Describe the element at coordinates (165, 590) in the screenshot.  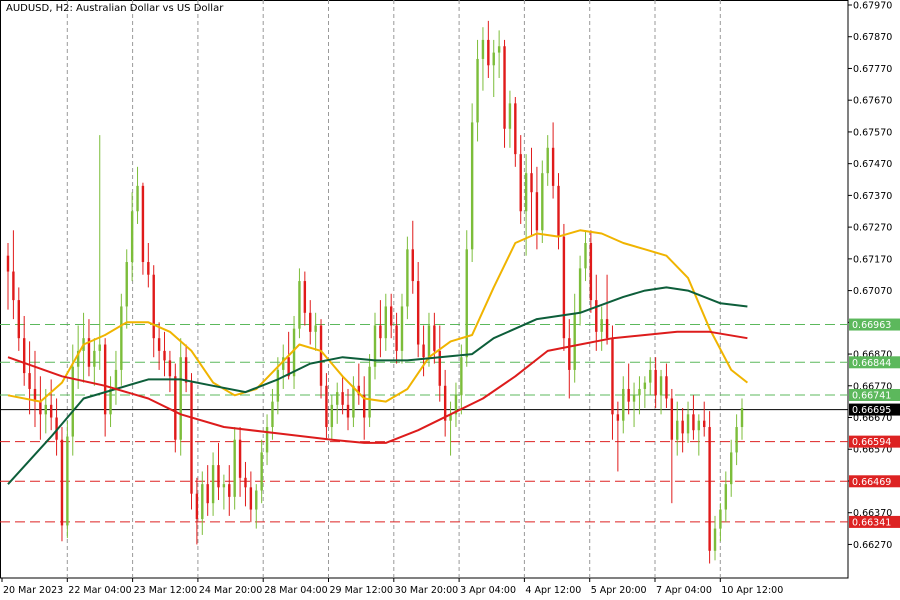
I see `x-tick-label: 23 Mar 12:00` at that location.